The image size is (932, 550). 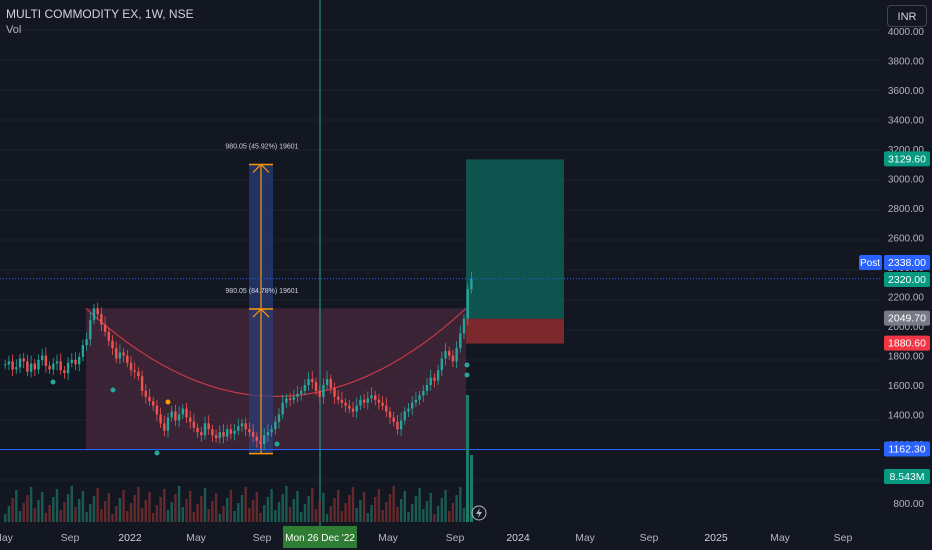 What do you see at coordinates (906, 150) in the screenshot?
I see `y-tick-label: 3200.00` at bounding box center [906, 150].